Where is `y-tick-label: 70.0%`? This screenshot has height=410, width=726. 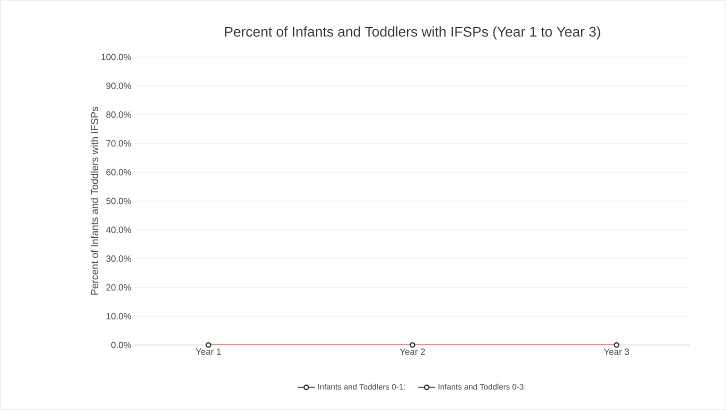 y-tick-label: 70.0% is located at coordinates (119, 143).